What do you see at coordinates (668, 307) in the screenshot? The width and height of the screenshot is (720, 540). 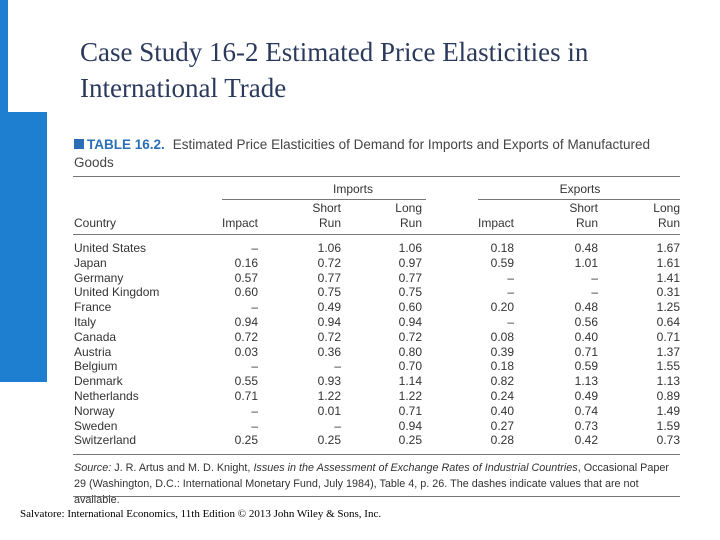 I see `exp-long-cell: 1.25` at bounding box center [668, 307].